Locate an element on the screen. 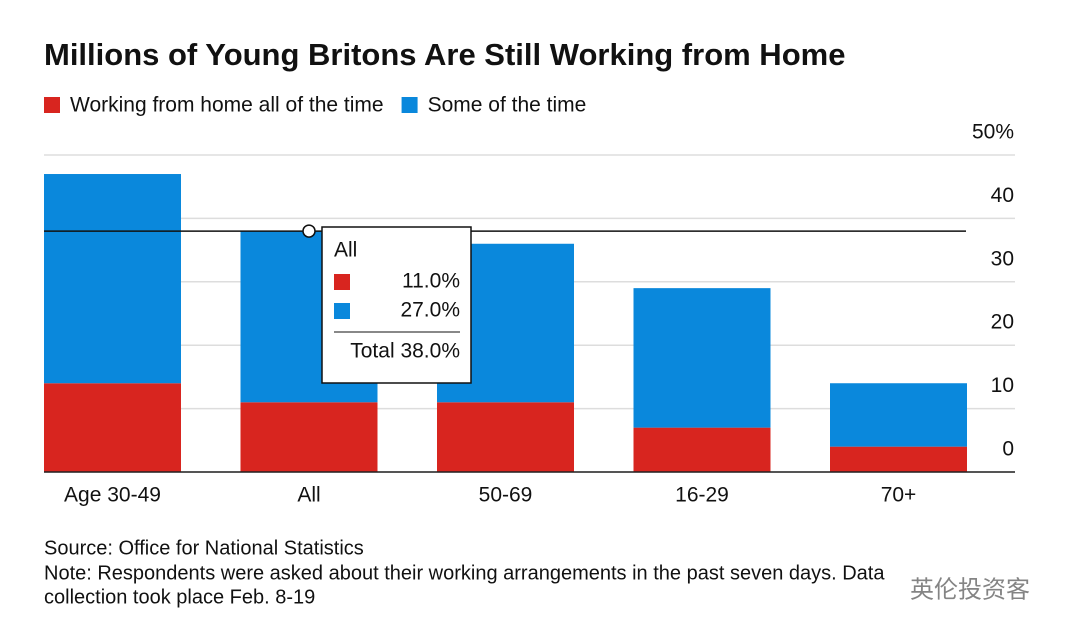  legend-label: Some of the time is located at coordinates (507, 105).